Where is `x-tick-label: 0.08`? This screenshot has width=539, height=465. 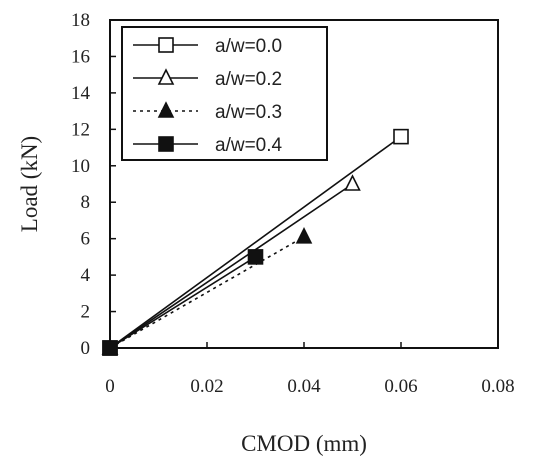 x-tick-label: 0.08 is located at coordinates (497, 386).